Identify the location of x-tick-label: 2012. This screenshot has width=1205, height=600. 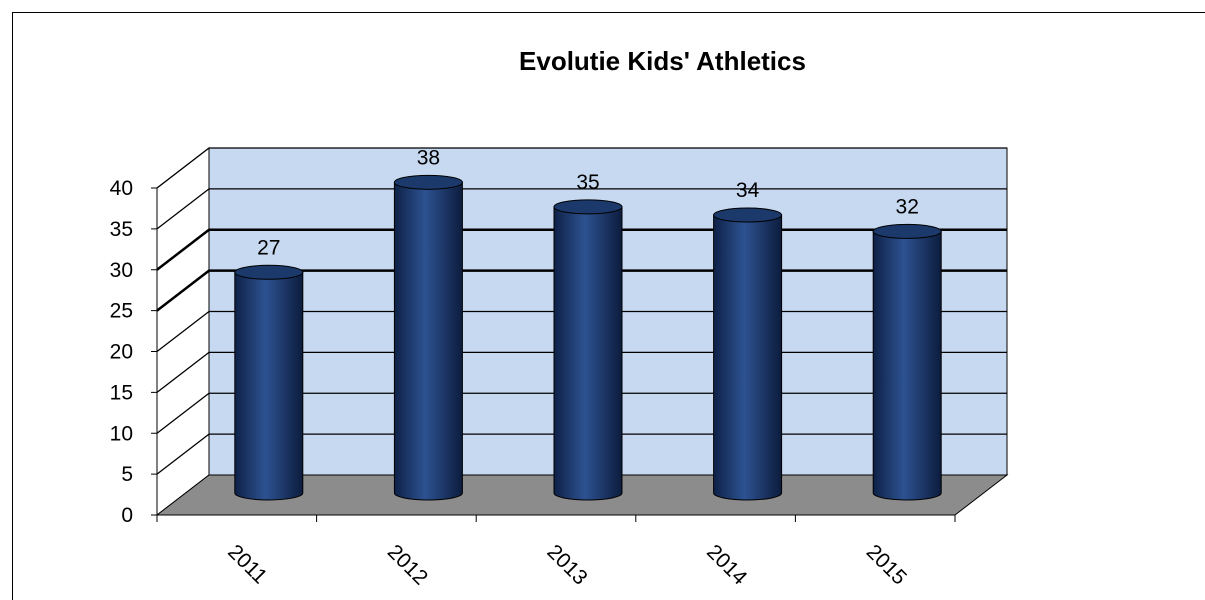
(407, 564).